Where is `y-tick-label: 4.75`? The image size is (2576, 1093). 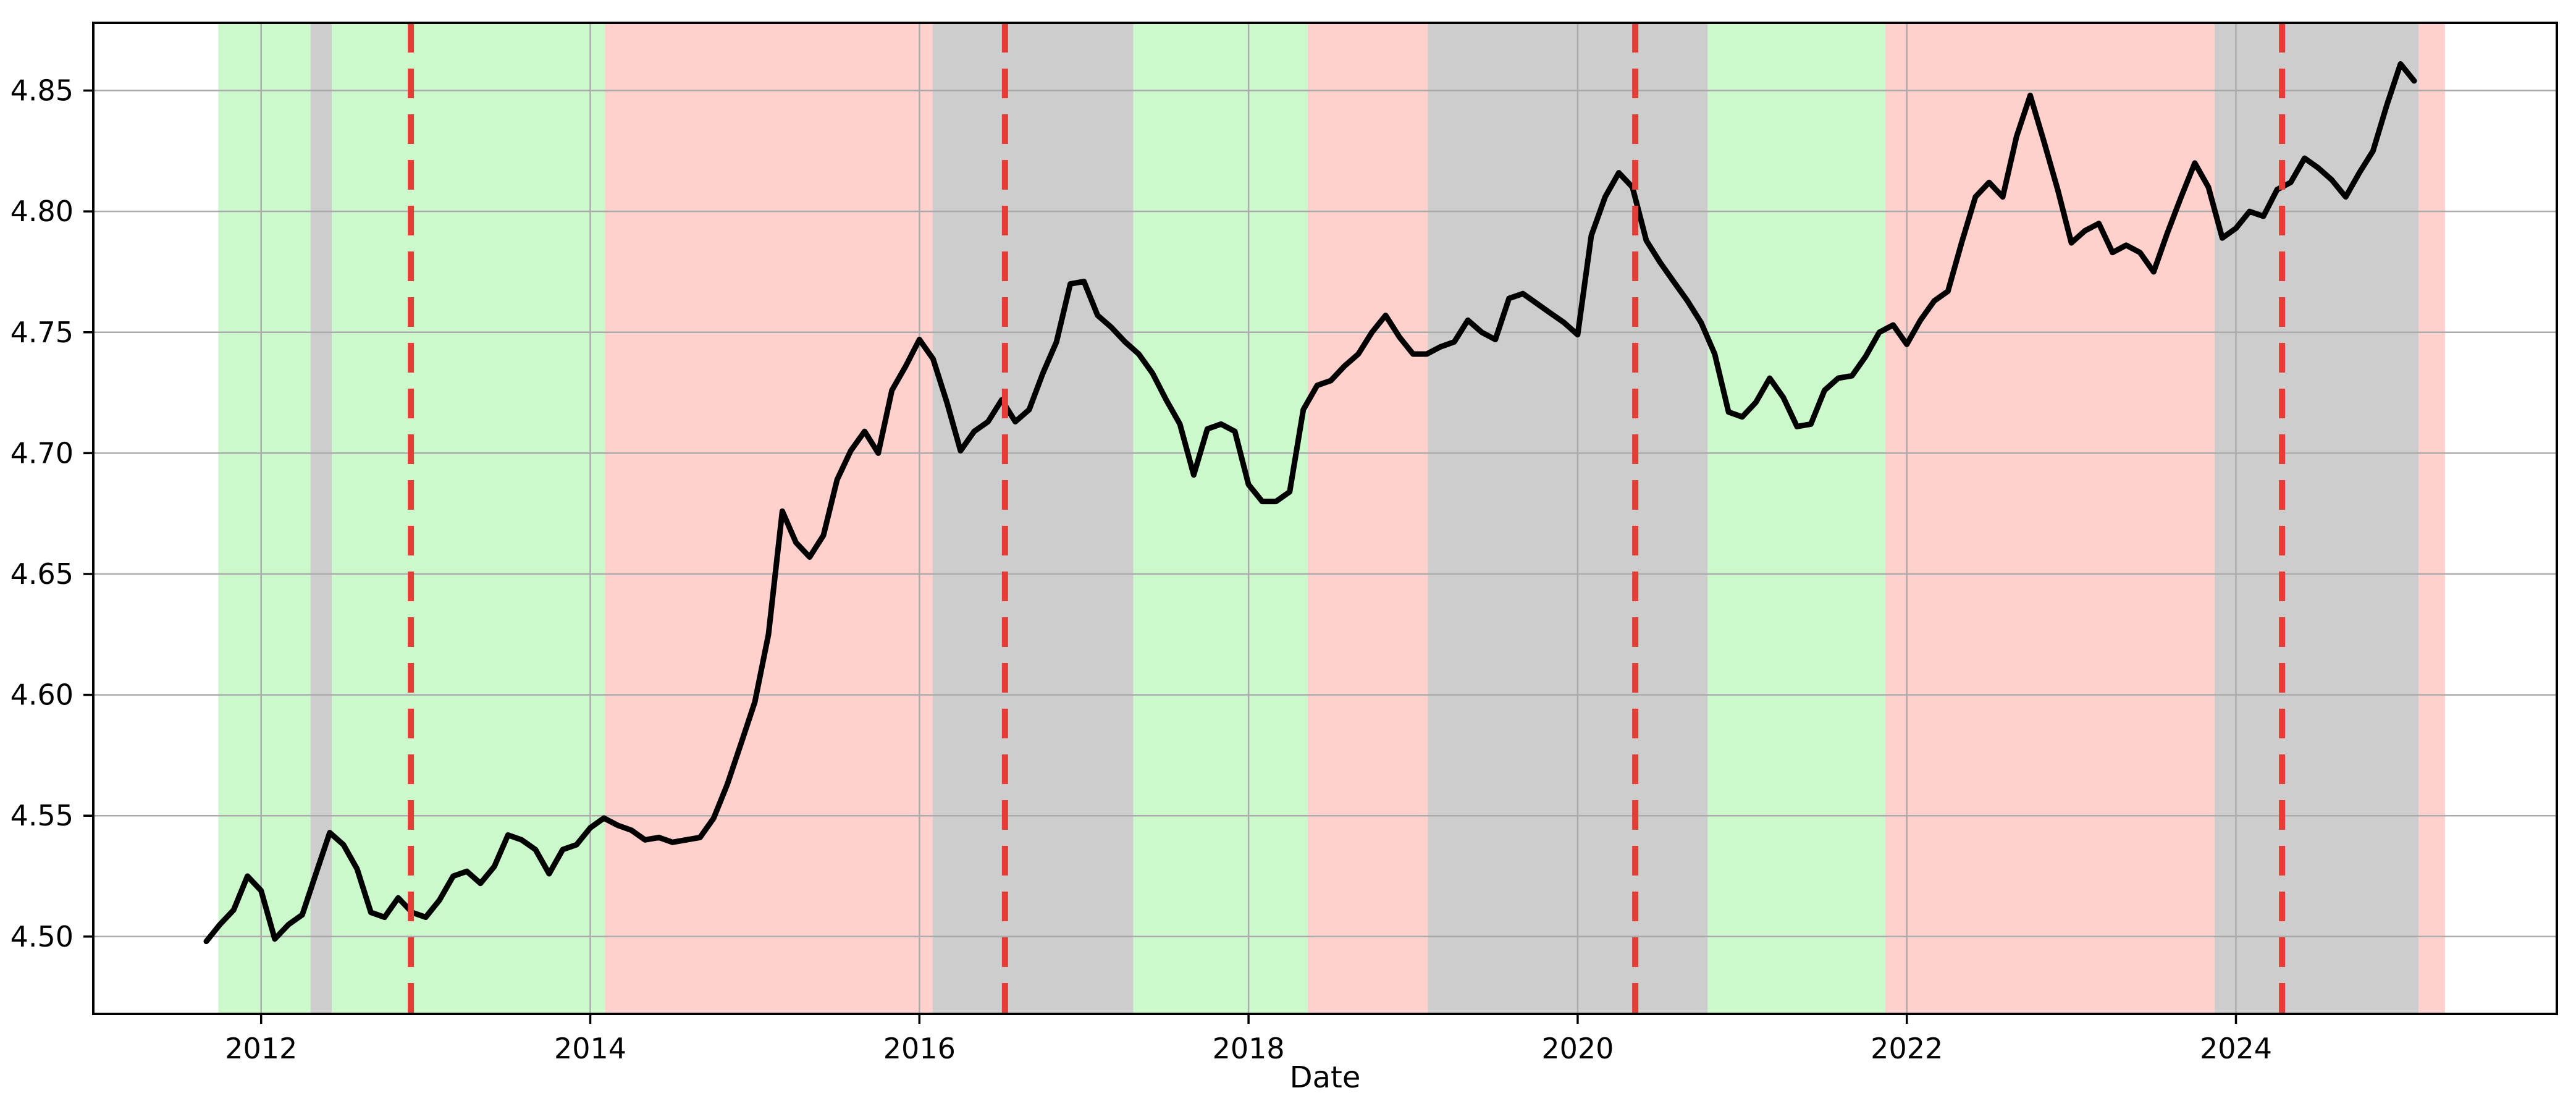 y-tick-label: 4.75 is located at coordinates (42, 332).